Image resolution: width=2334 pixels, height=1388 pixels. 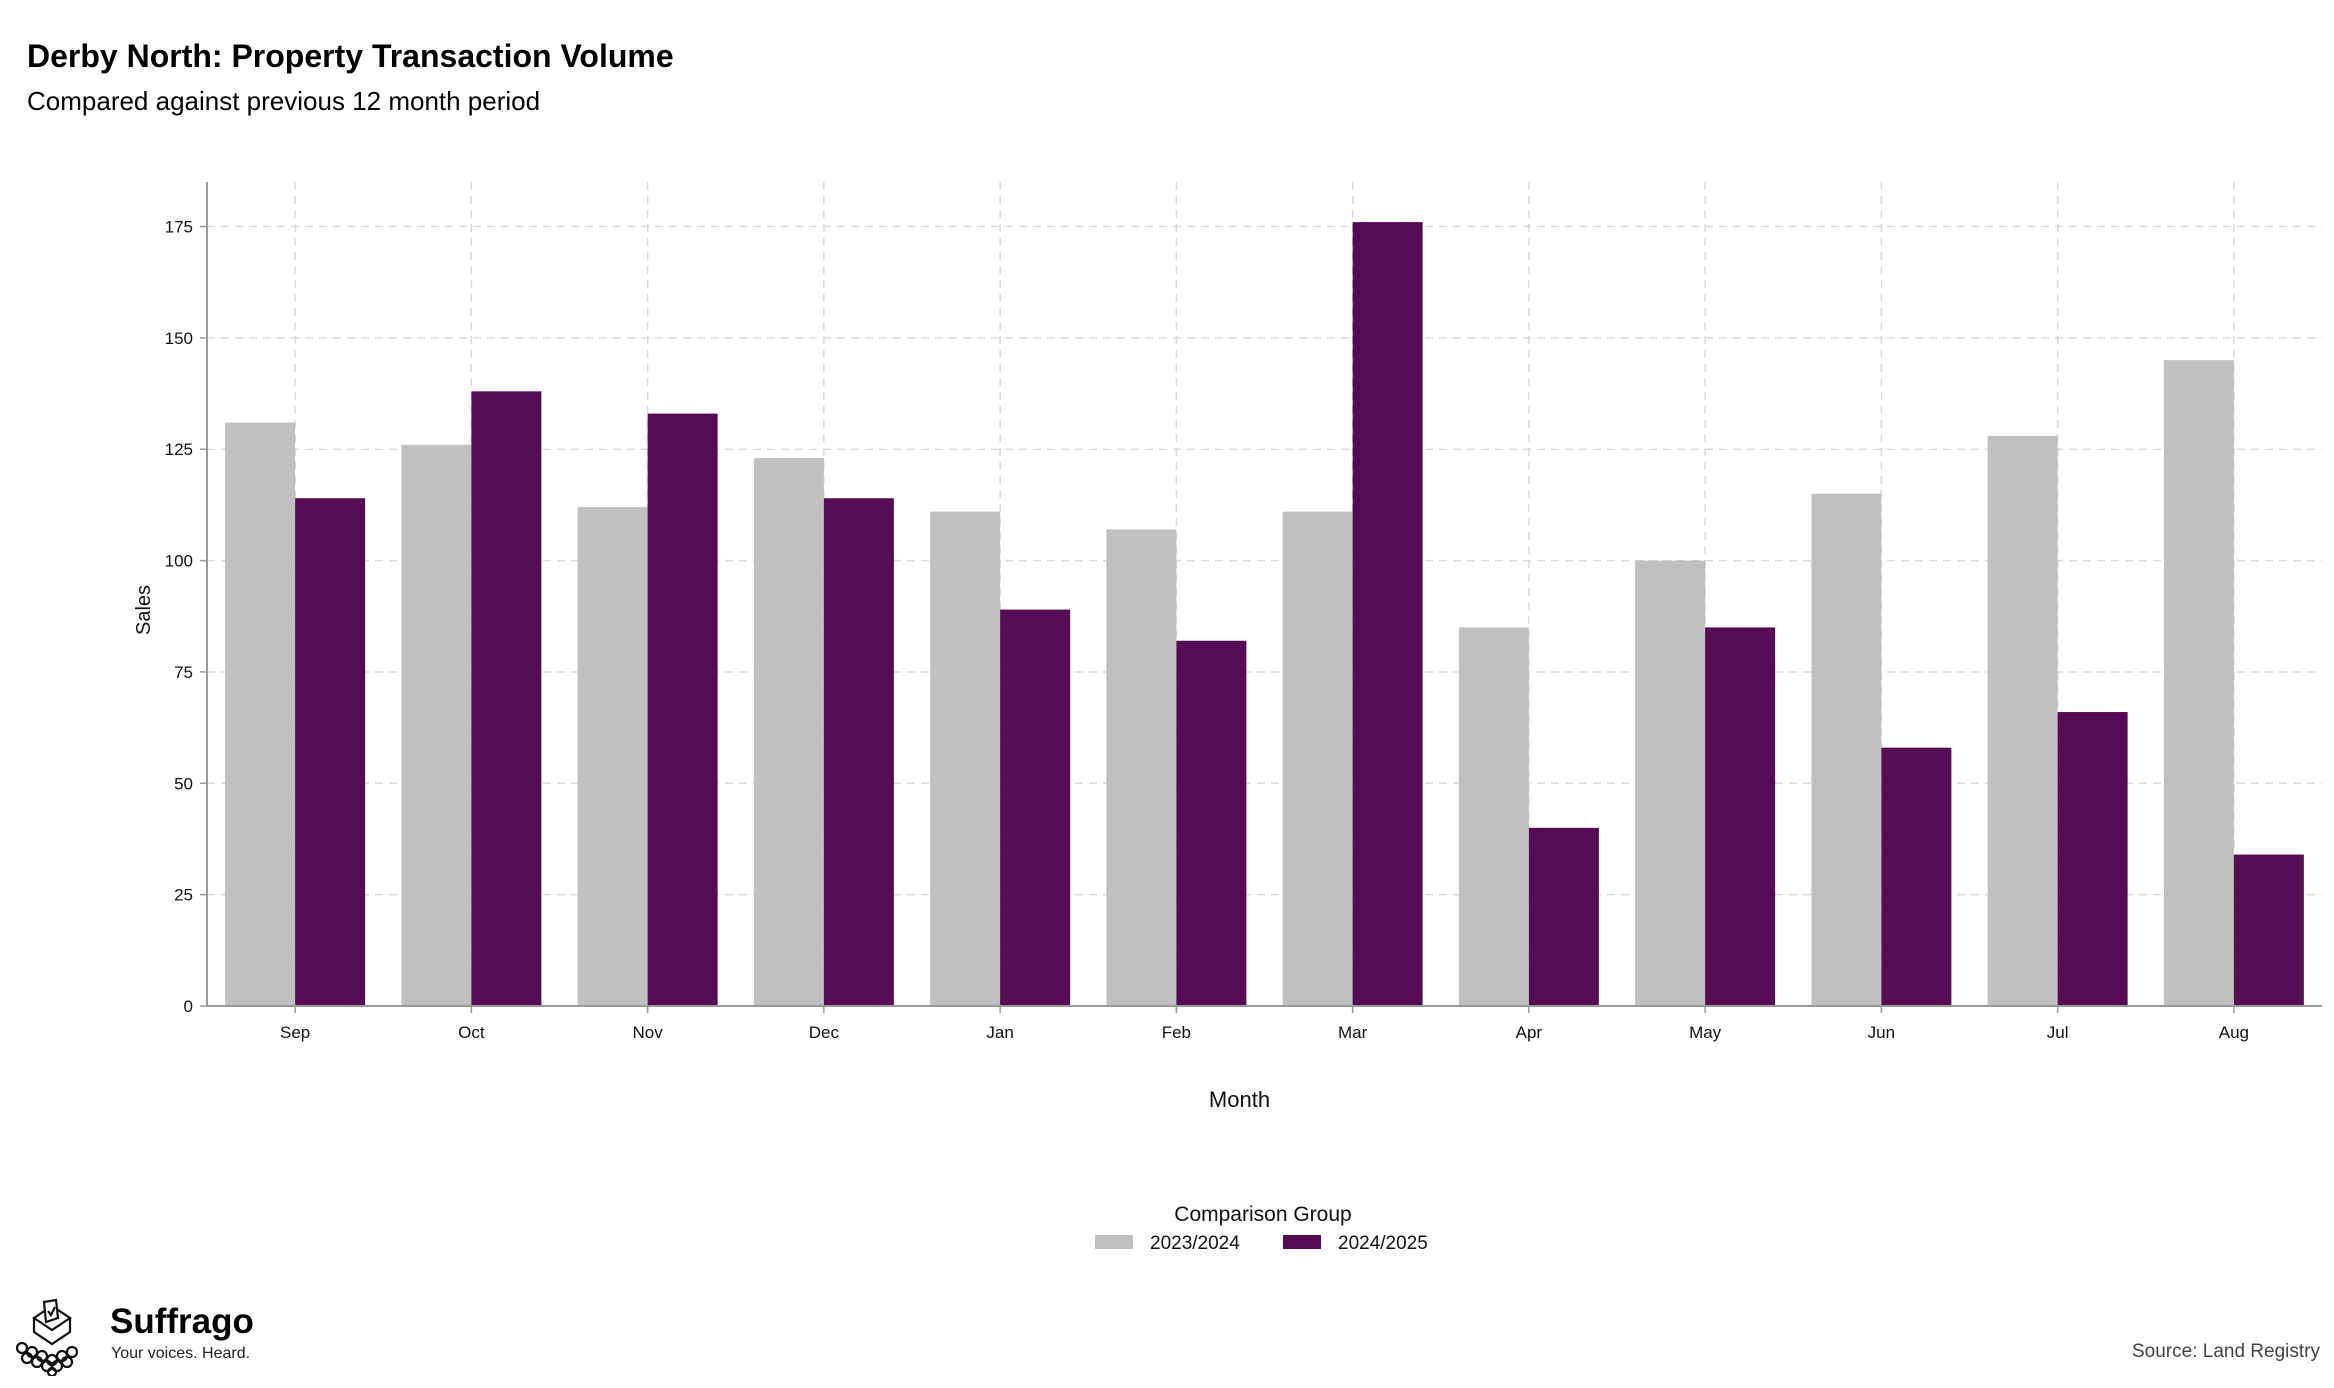 I want to click on x-tick-label: Mar, so click(x=1353, y=1032).